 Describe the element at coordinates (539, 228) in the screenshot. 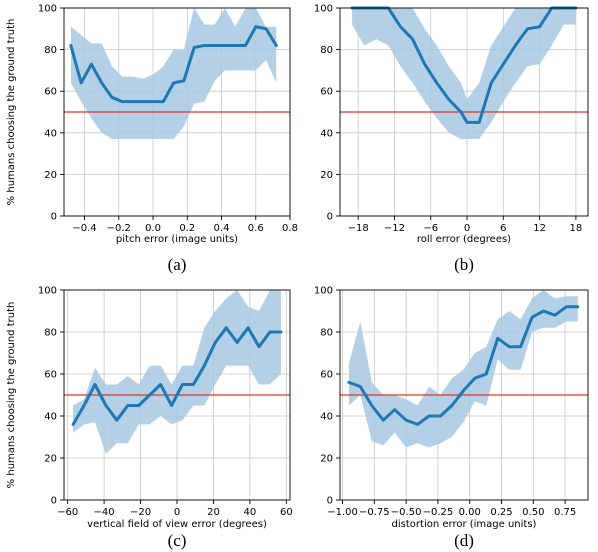

I see `x-tick-label: 12` at that location.